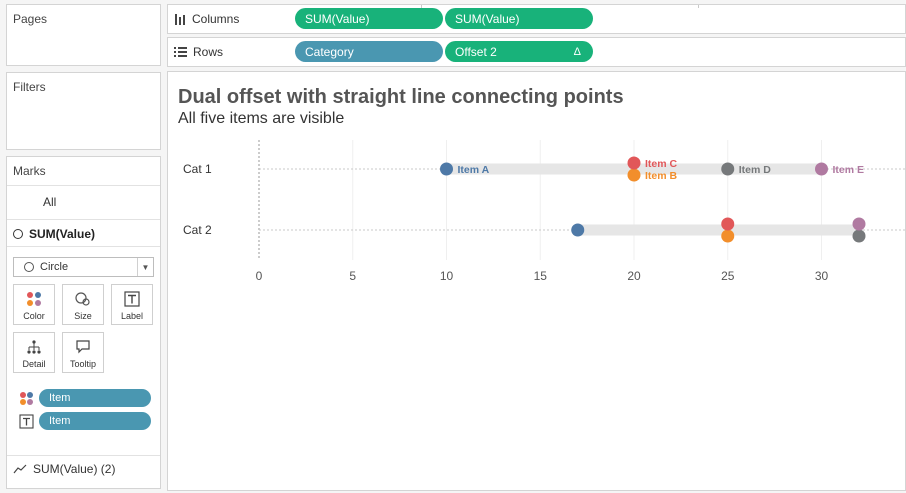 The image size is (906, 493). What do you see at coordinates (83, 316) in the screenshot?
I see `size-button-label: Size` at bounding box center [83, 316].